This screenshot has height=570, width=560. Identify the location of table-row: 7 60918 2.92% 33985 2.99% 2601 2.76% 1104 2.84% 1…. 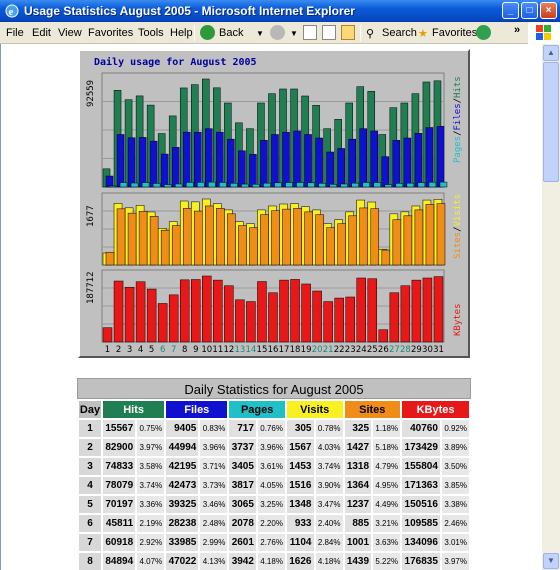
(274, 542).